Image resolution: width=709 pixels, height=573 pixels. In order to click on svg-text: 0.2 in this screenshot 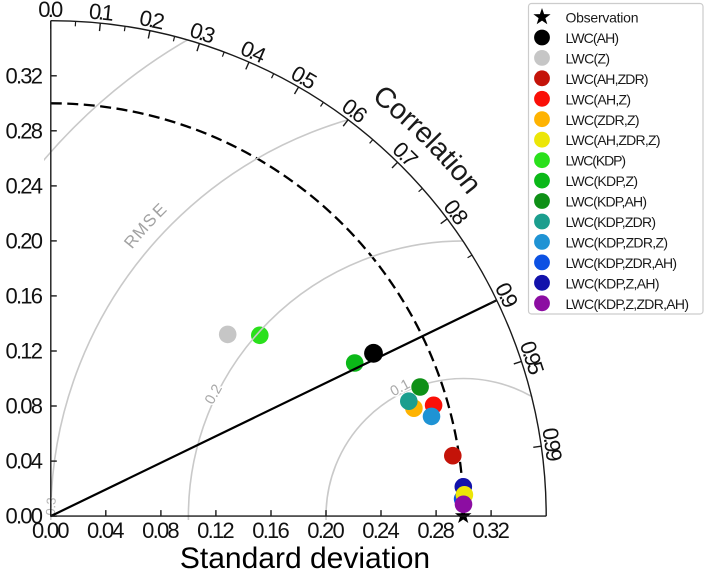, I will do `click(151, 19)`.